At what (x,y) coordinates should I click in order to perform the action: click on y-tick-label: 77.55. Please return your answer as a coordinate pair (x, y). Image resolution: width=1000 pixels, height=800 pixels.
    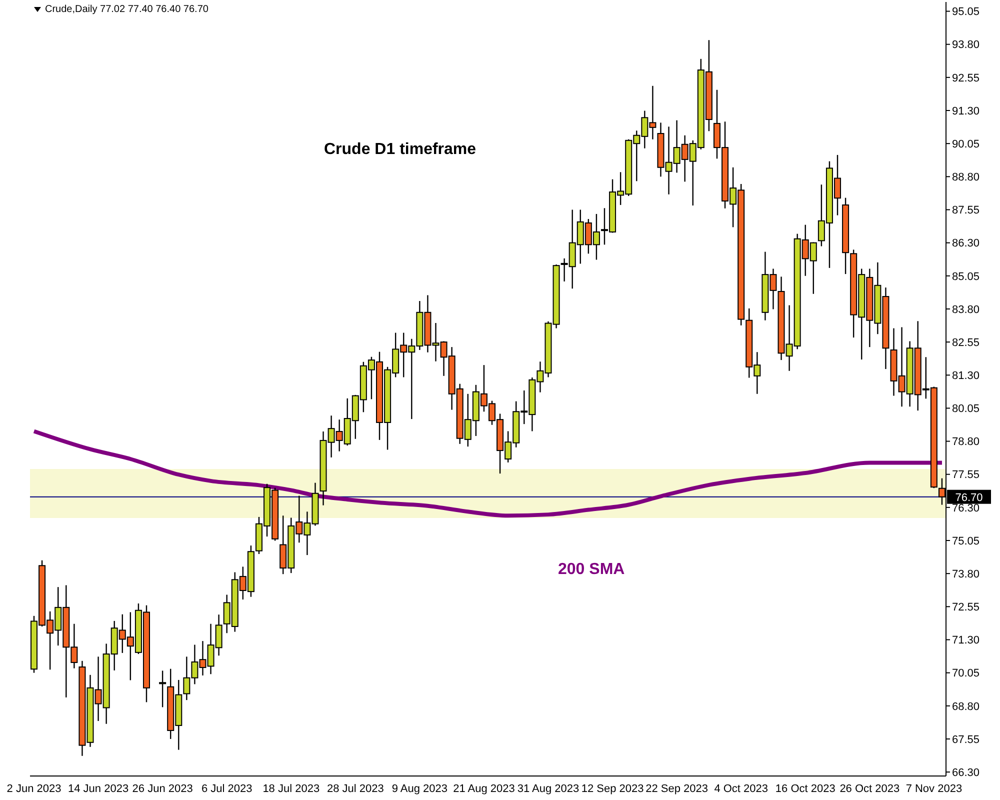
    Looking at the image, I should click on (966, 475).